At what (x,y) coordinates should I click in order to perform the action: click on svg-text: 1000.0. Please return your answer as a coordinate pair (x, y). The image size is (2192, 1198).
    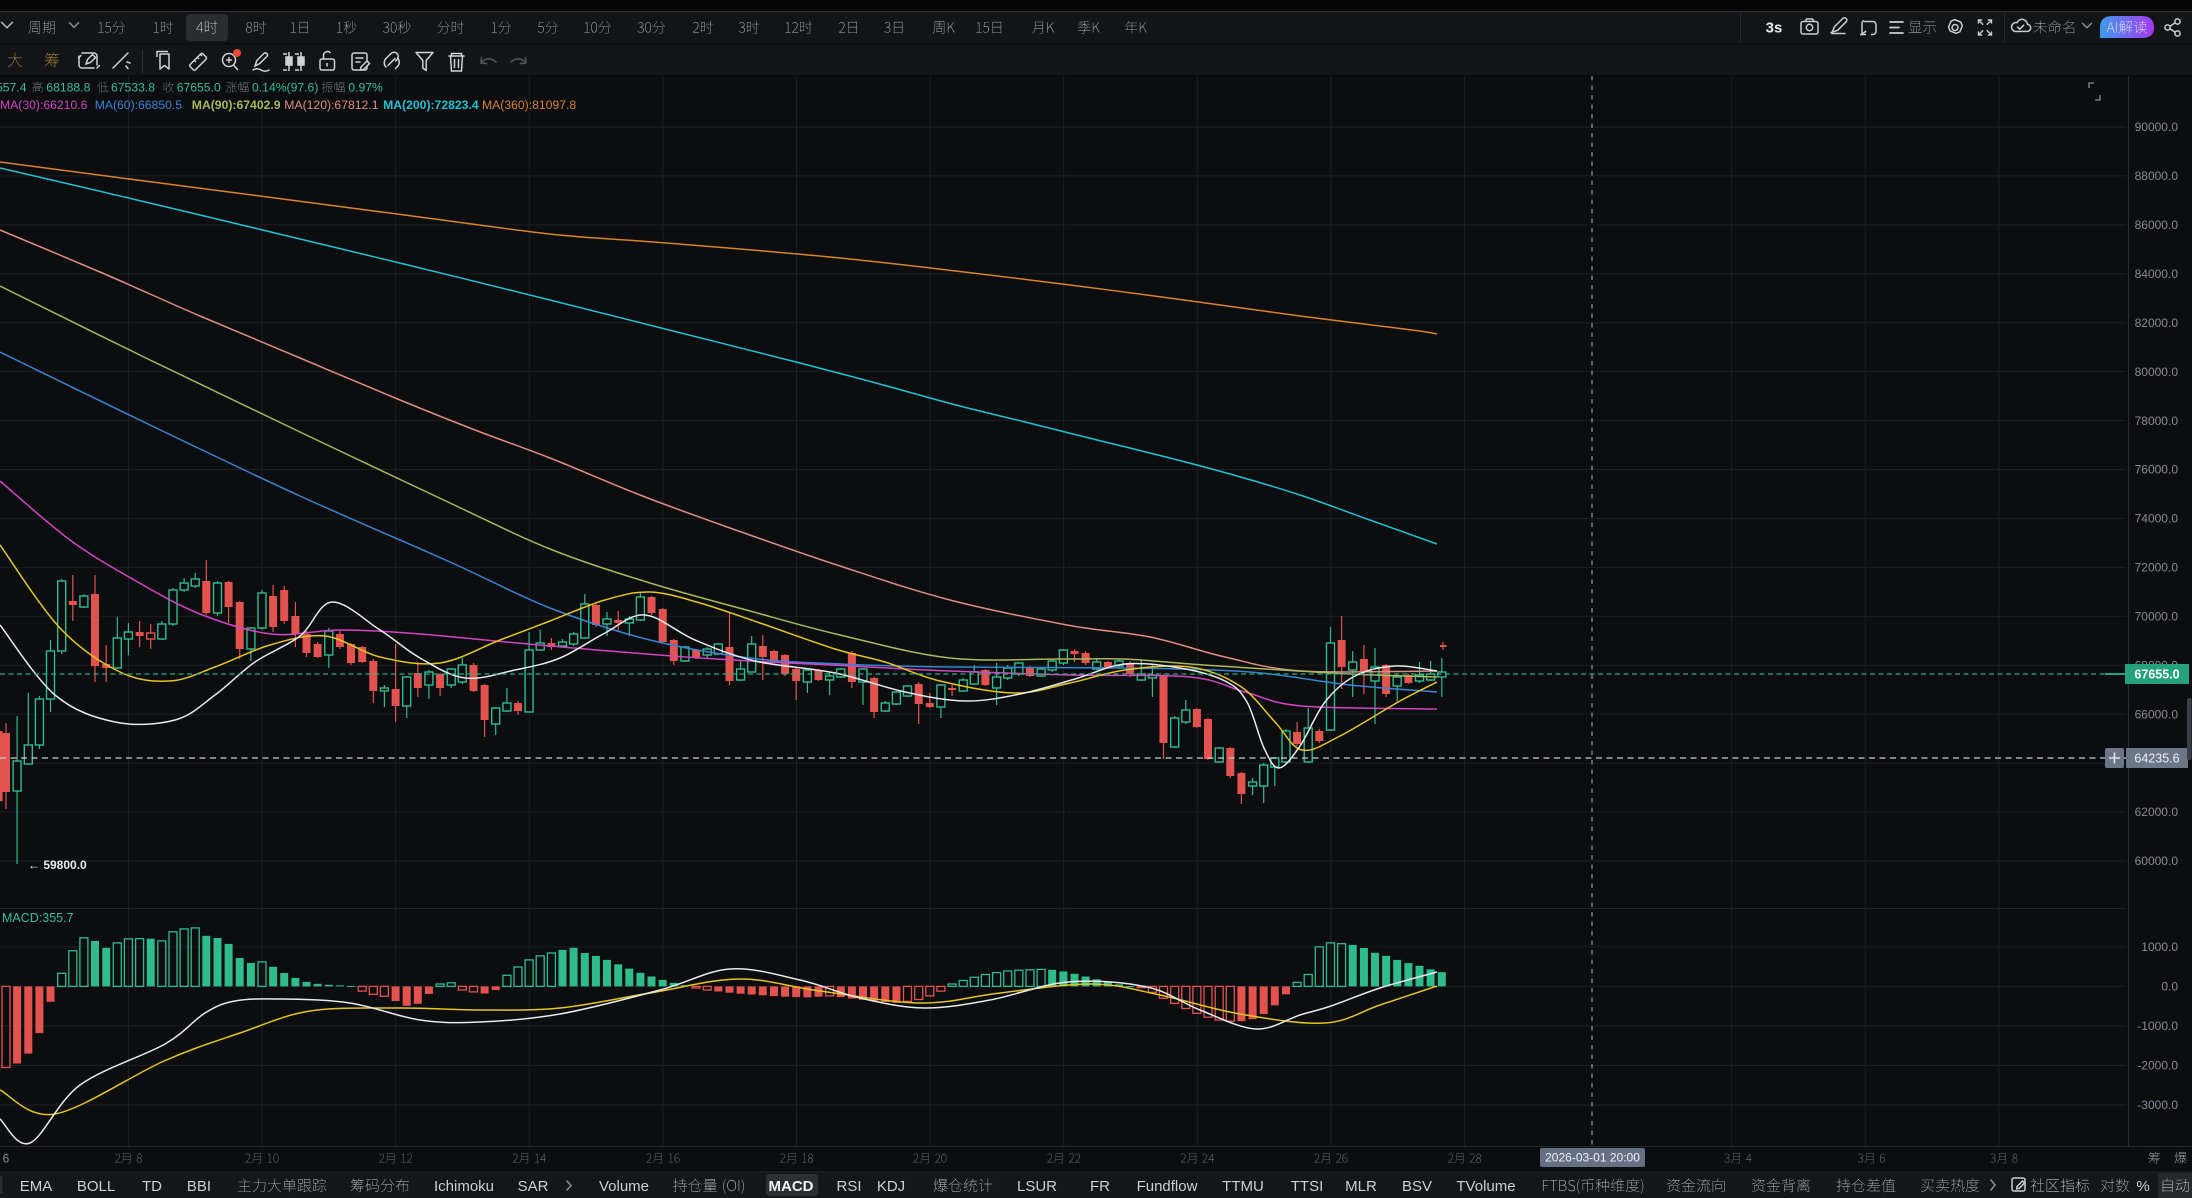
    Looking at the image, I should click on (2159, 947).